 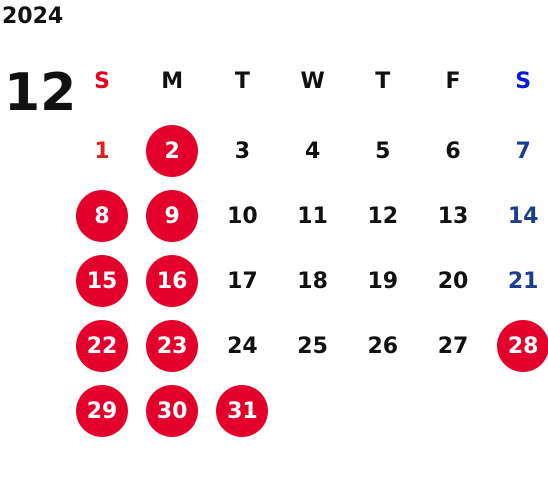 What do you see at coordinates (102, 411) in the screenshot?
I see `marked-day: 29` at bounding box center [102, 411].